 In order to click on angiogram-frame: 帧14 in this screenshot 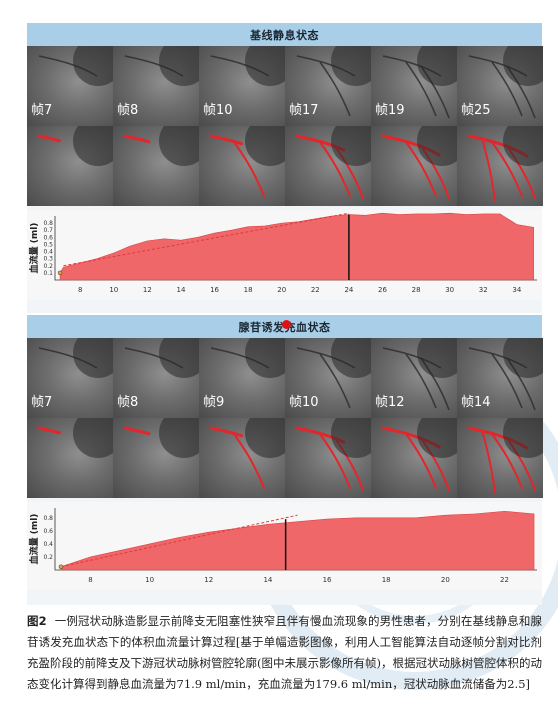, I will do `click(500, 378)`.